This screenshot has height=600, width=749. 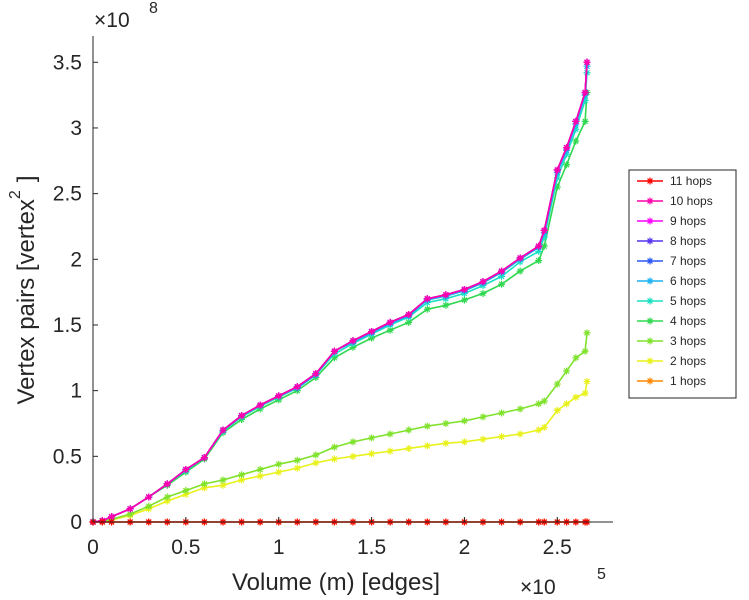 What do you see at coordinates (688, 221) in the screenshot?
I see `legend-label: 9 hops` at bounding box center [688, 221].